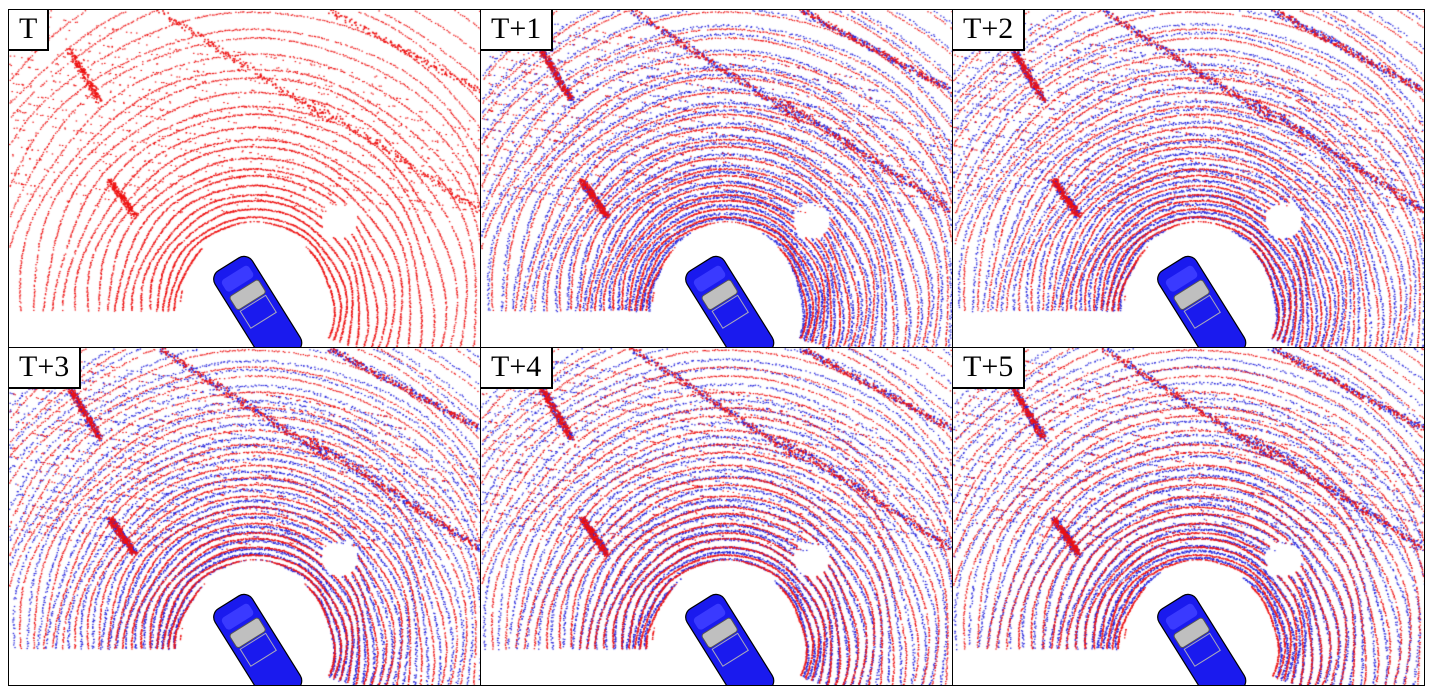 This screenshot has width=1430, height=692. I want to click on frame-label: T+2, so click(989, 30).